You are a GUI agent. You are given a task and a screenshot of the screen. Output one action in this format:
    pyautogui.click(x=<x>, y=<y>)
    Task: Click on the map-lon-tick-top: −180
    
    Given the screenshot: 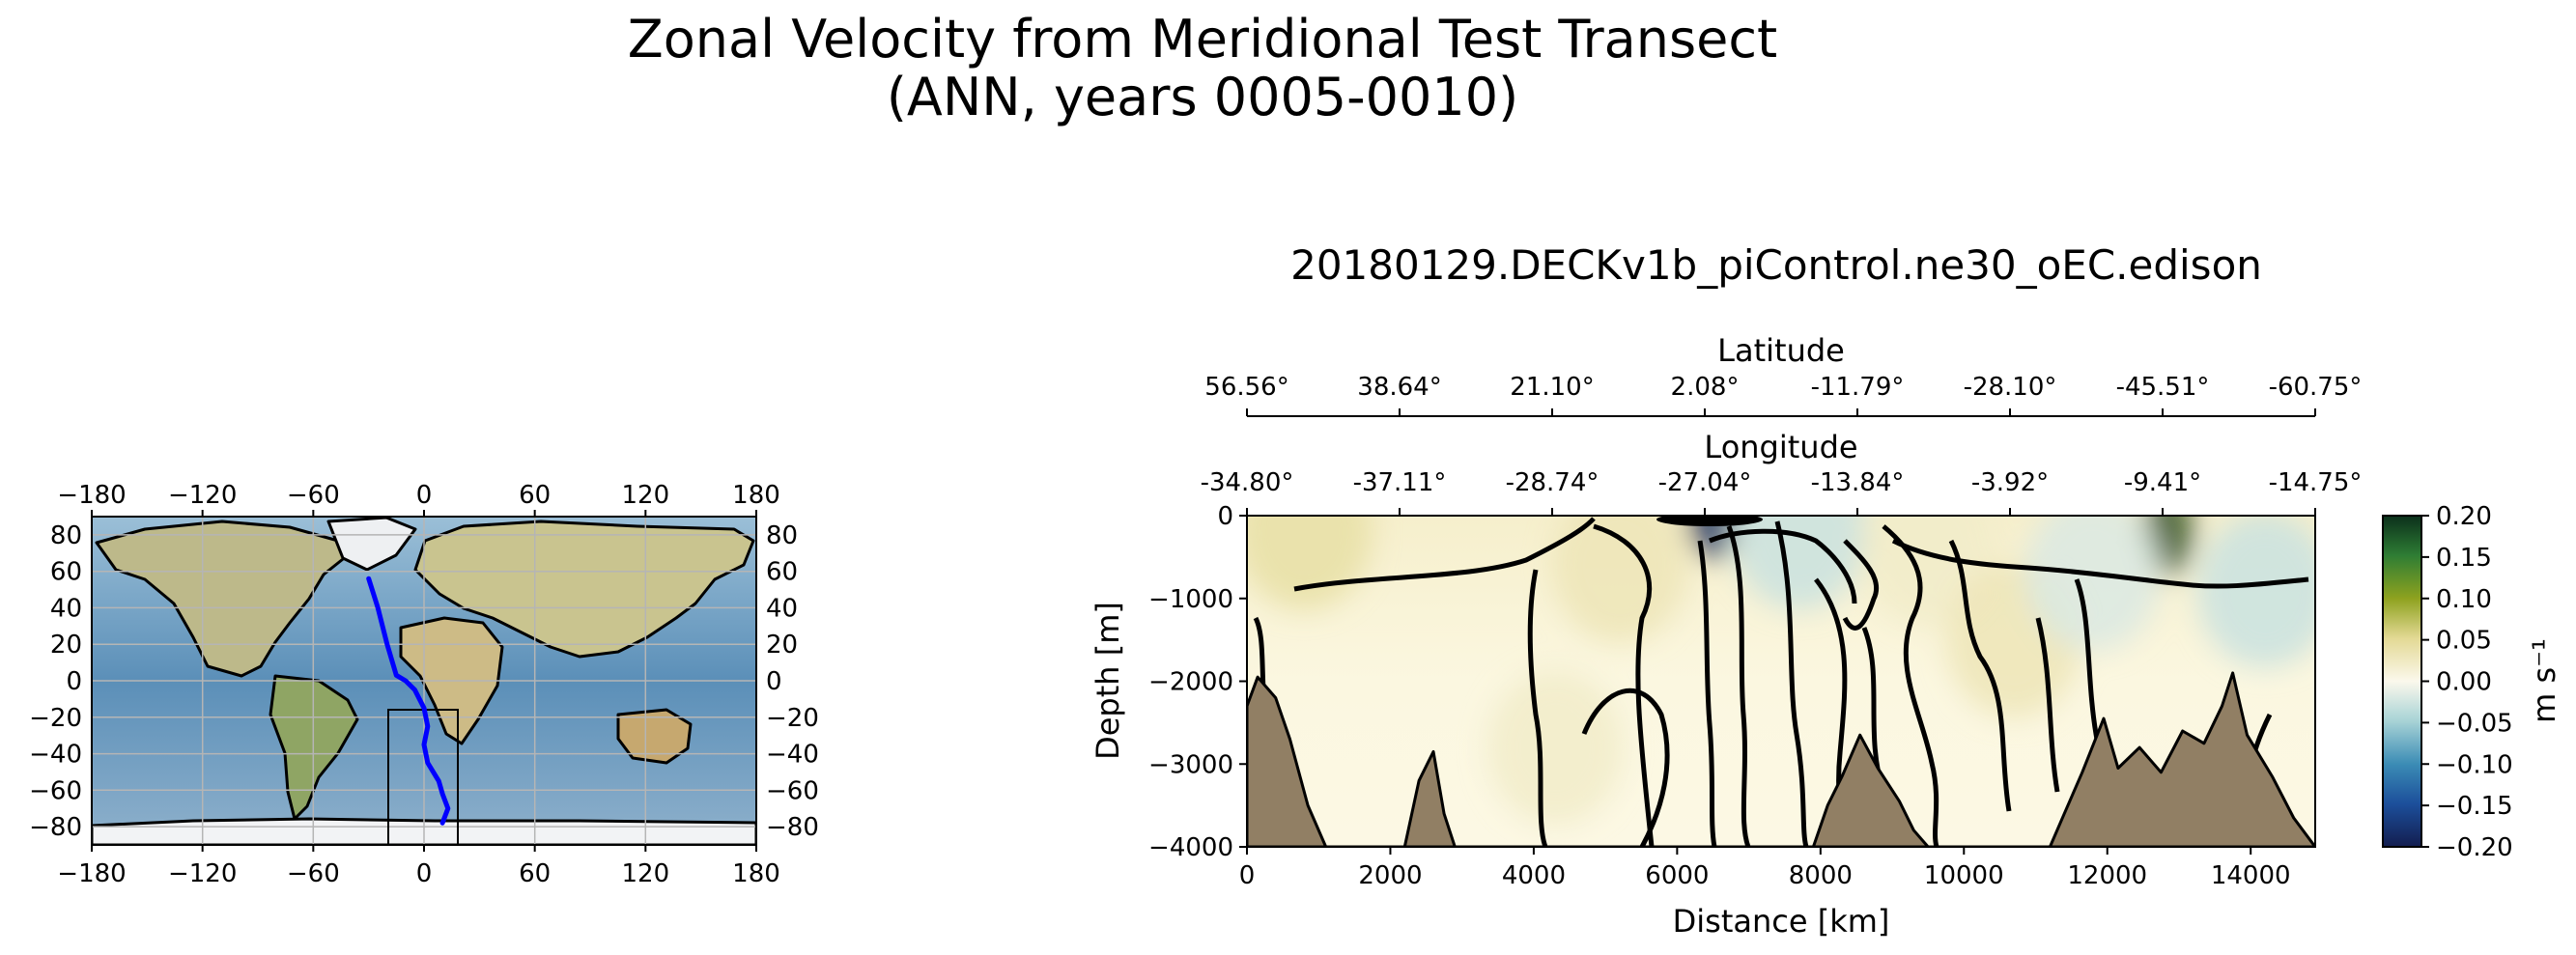 What is the action you would take?
    pyautogui.click(x=91, y=496)
    